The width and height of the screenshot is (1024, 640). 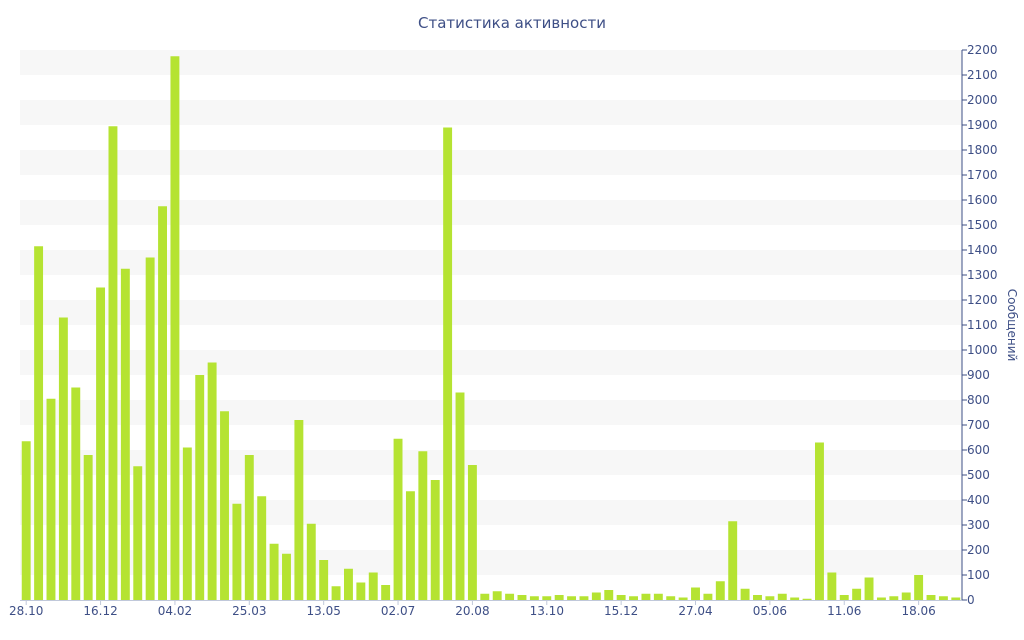 I want to click on y-tick-label: 2100, so click(x=982, y=75).